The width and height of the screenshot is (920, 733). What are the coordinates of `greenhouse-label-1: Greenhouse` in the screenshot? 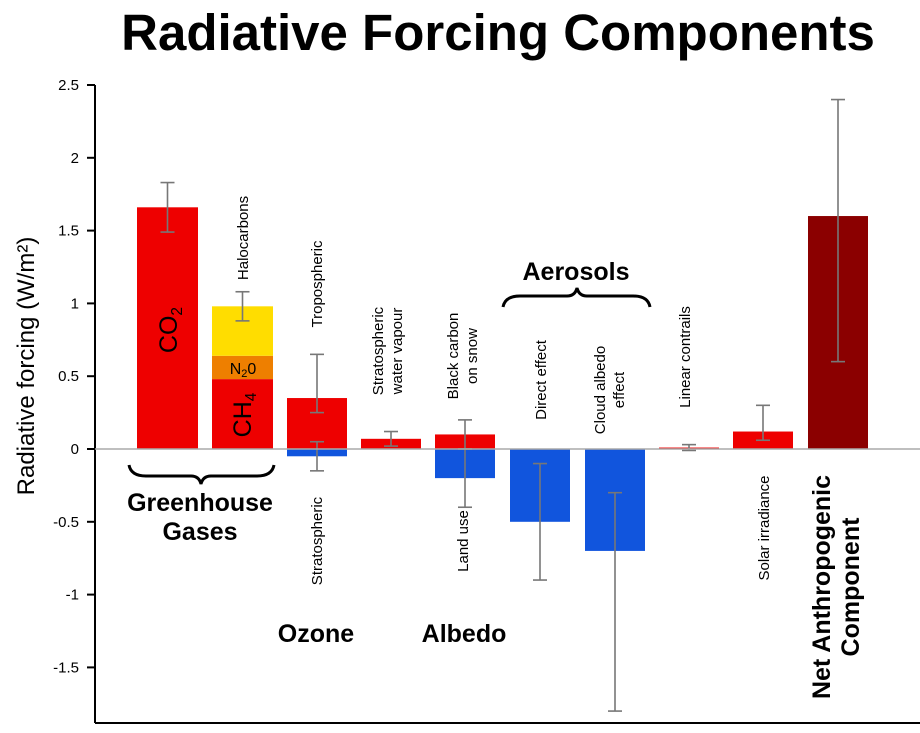 It's located at (200, 503).